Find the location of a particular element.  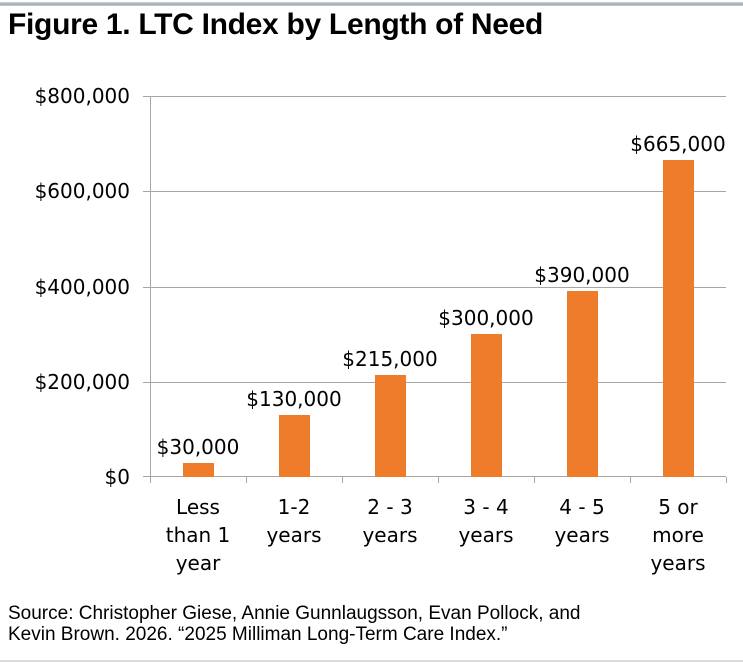

y-axis-tick-label: $200,000 is located at coordinates (82, 382).